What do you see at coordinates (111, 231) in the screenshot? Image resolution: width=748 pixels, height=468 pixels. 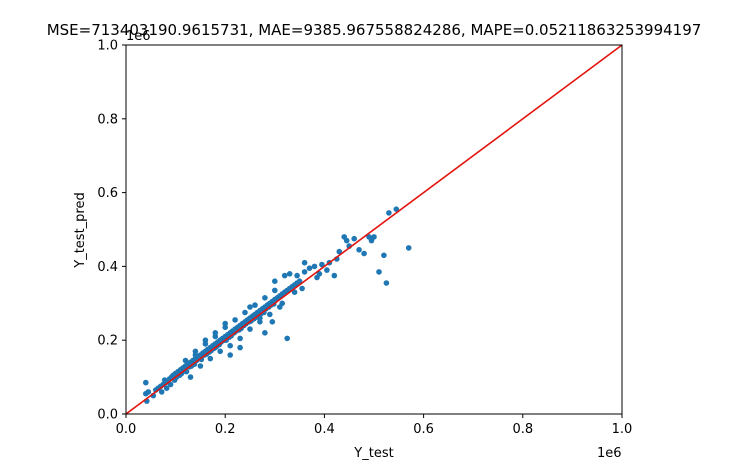 I see `y-axis-ticks: 0.0 0.2 0.4 0.6 0.8 1.0` at bounding box center [111, 231].